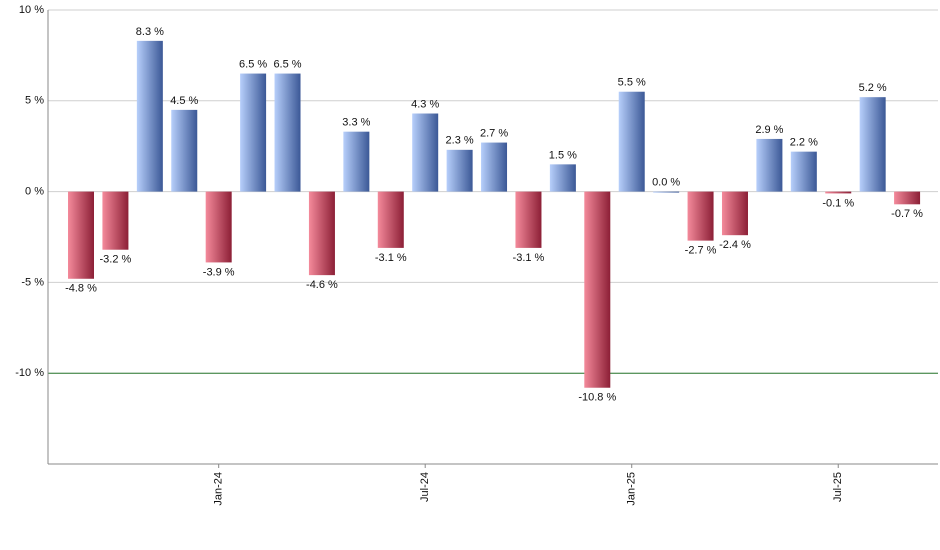 Image resolution: width=940 pixels, height=550 pixels. I want to click on value-label: 2.3 %, so click(460, 141).